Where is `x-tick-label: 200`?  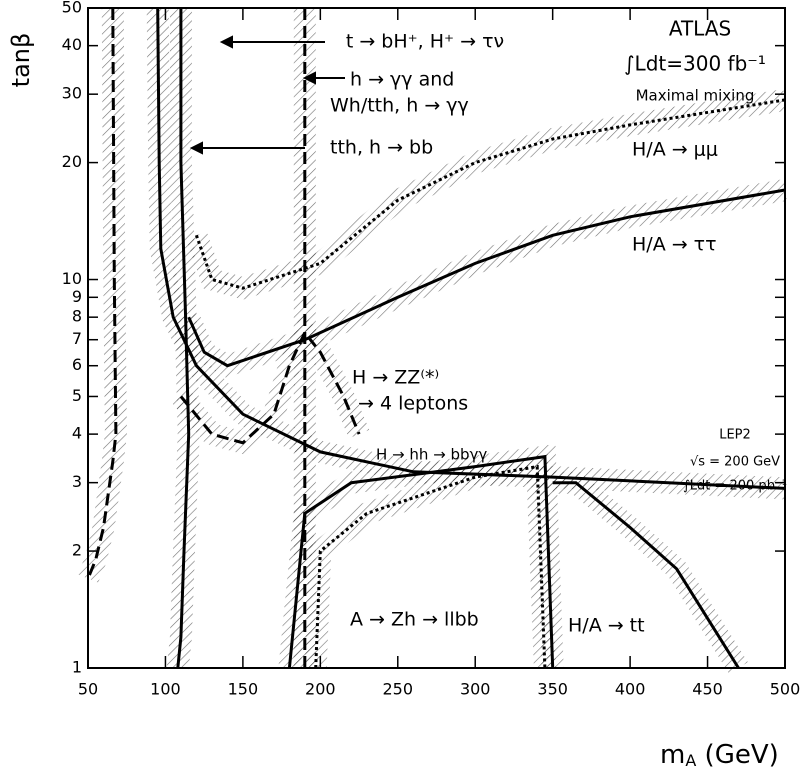
x-tick-label: 200 is located at coordinates (320, 689).